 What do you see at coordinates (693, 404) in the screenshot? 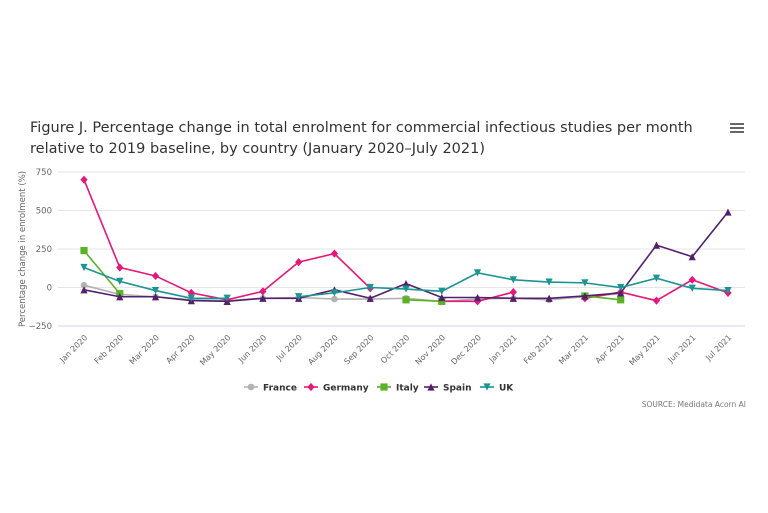
I see `source-note: SOURCE: Medidata Acorn AI` at bounding box center [693, 404].